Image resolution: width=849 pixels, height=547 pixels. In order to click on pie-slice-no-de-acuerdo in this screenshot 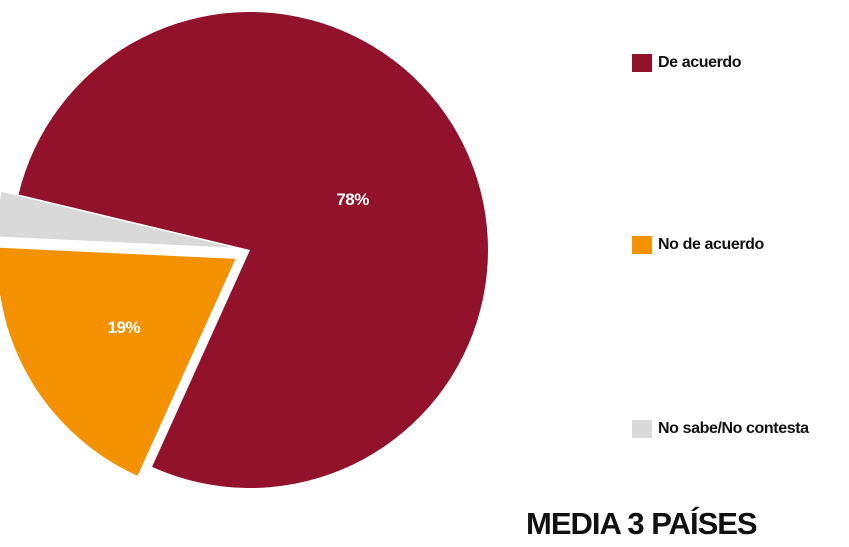, I will do `click(118, 361)`.